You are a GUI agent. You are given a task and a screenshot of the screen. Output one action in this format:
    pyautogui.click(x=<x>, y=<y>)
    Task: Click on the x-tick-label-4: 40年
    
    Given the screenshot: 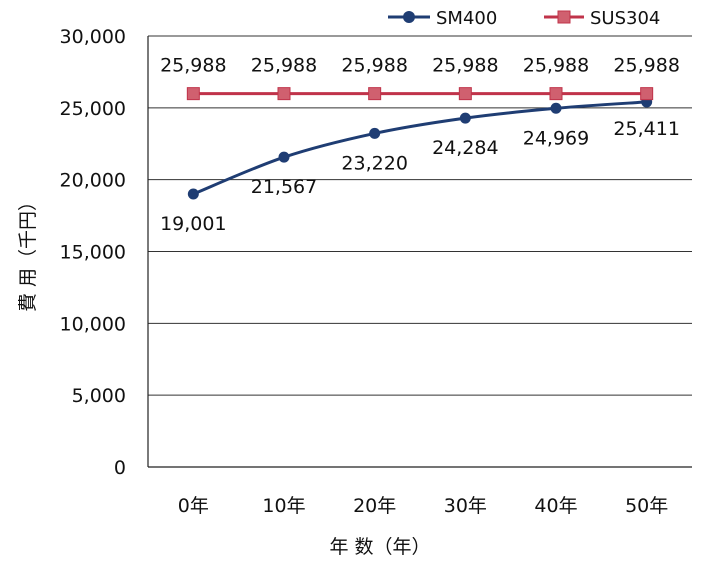 What is the action you would take?
    pyautogui.click(x=555, y=506)
    